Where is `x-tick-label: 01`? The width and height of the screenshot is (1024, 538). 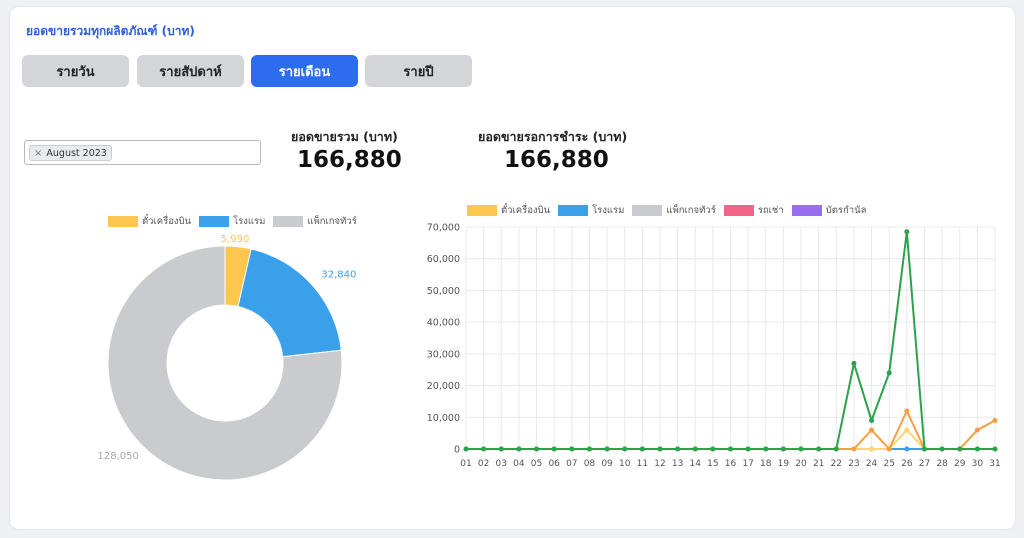 x-tick-label: 01 is located at coordinates (465, 464).